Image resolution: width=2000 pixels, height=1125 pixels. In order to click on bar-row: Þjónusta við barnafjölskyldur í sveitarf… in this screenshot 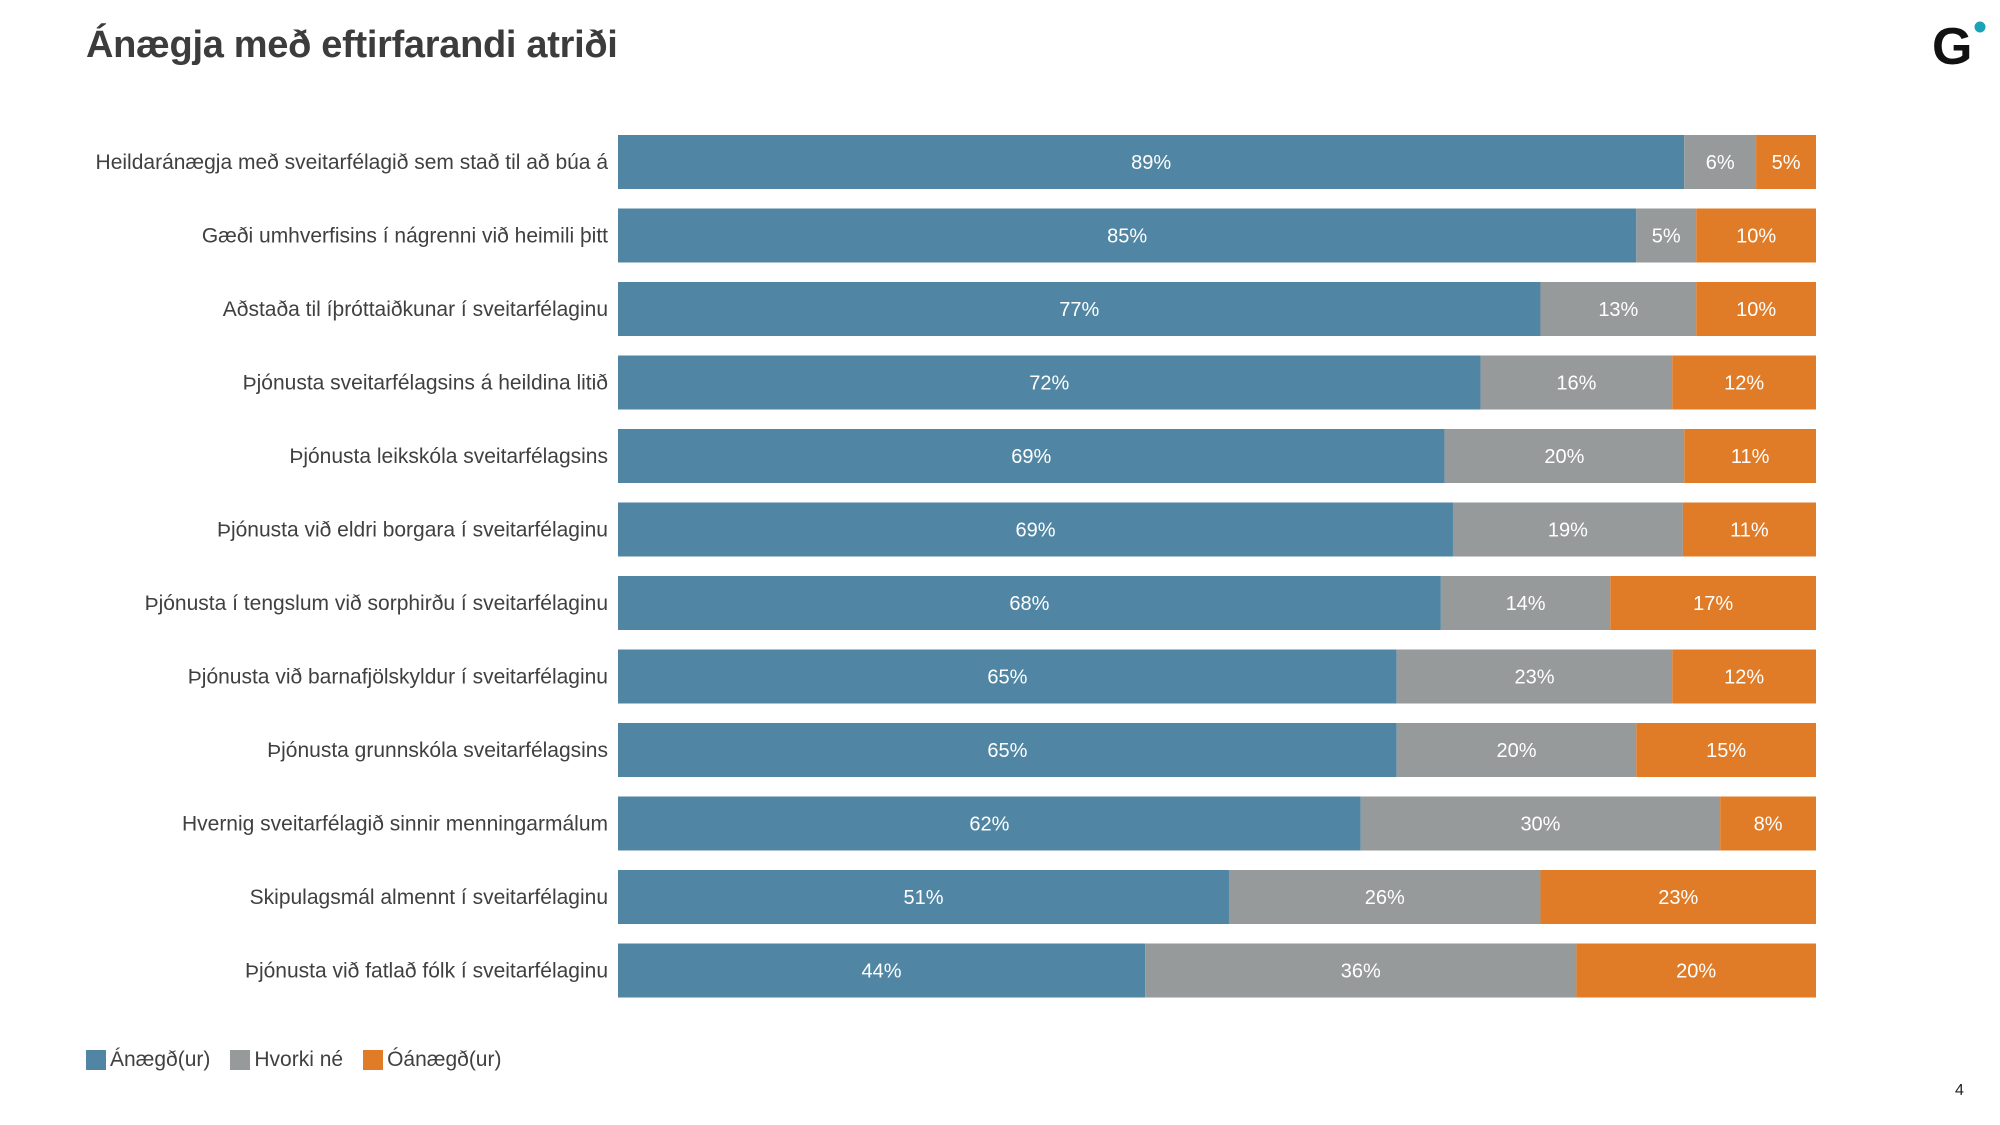, I will do `click(1002, 676)`.